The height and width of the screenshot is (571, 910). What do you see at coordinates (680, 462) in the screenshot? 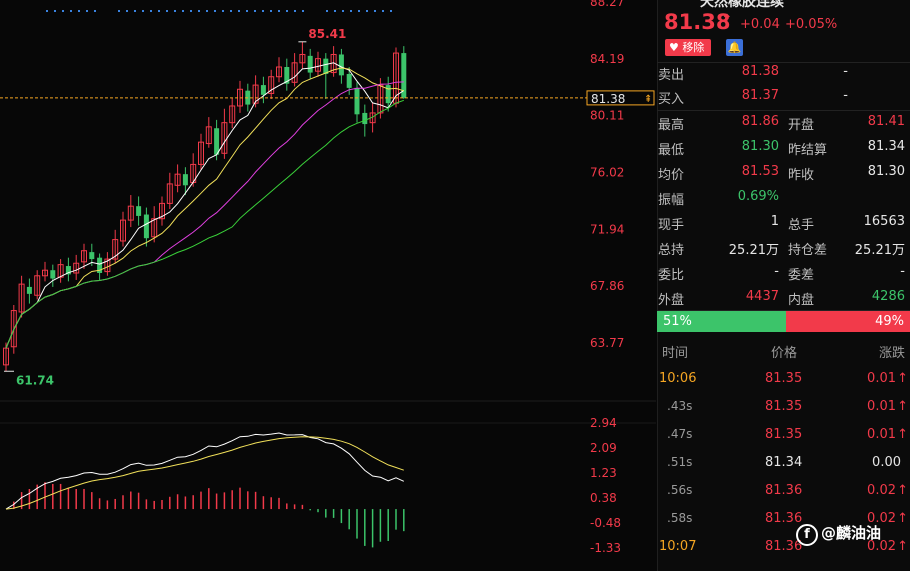
I see `tick-time: .51s` at bounding box center [680, 462].